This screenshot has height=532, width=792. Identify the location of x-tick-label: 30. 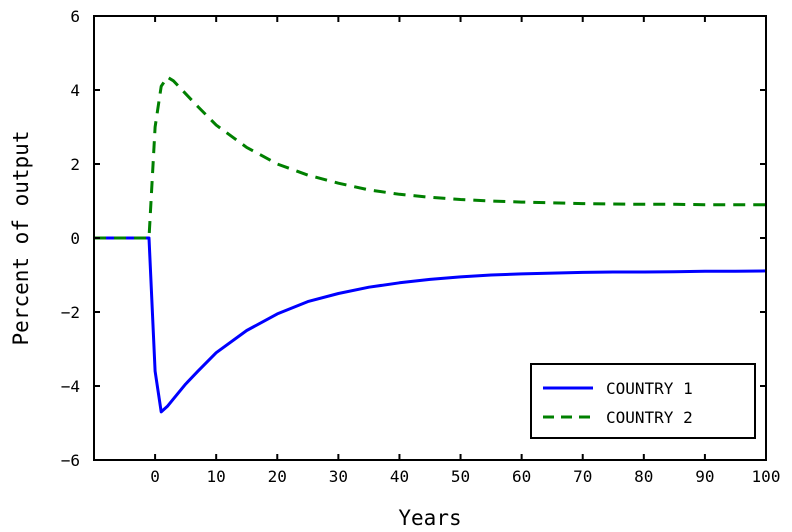
(338, 476).